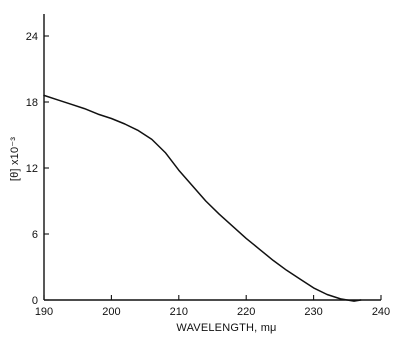  Describe the element at coordinates (381, 312) in the screenshot. I see `x-tick-label: 240` at that location.